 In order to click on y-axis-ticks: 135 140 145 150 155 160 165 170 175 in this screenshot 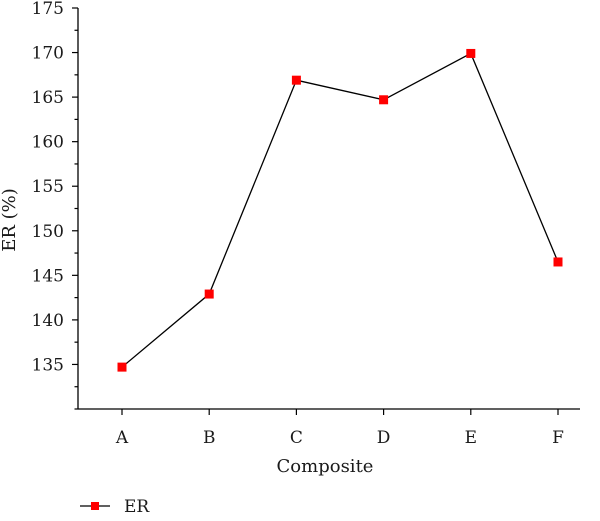, I will do `click(55, 205)`.